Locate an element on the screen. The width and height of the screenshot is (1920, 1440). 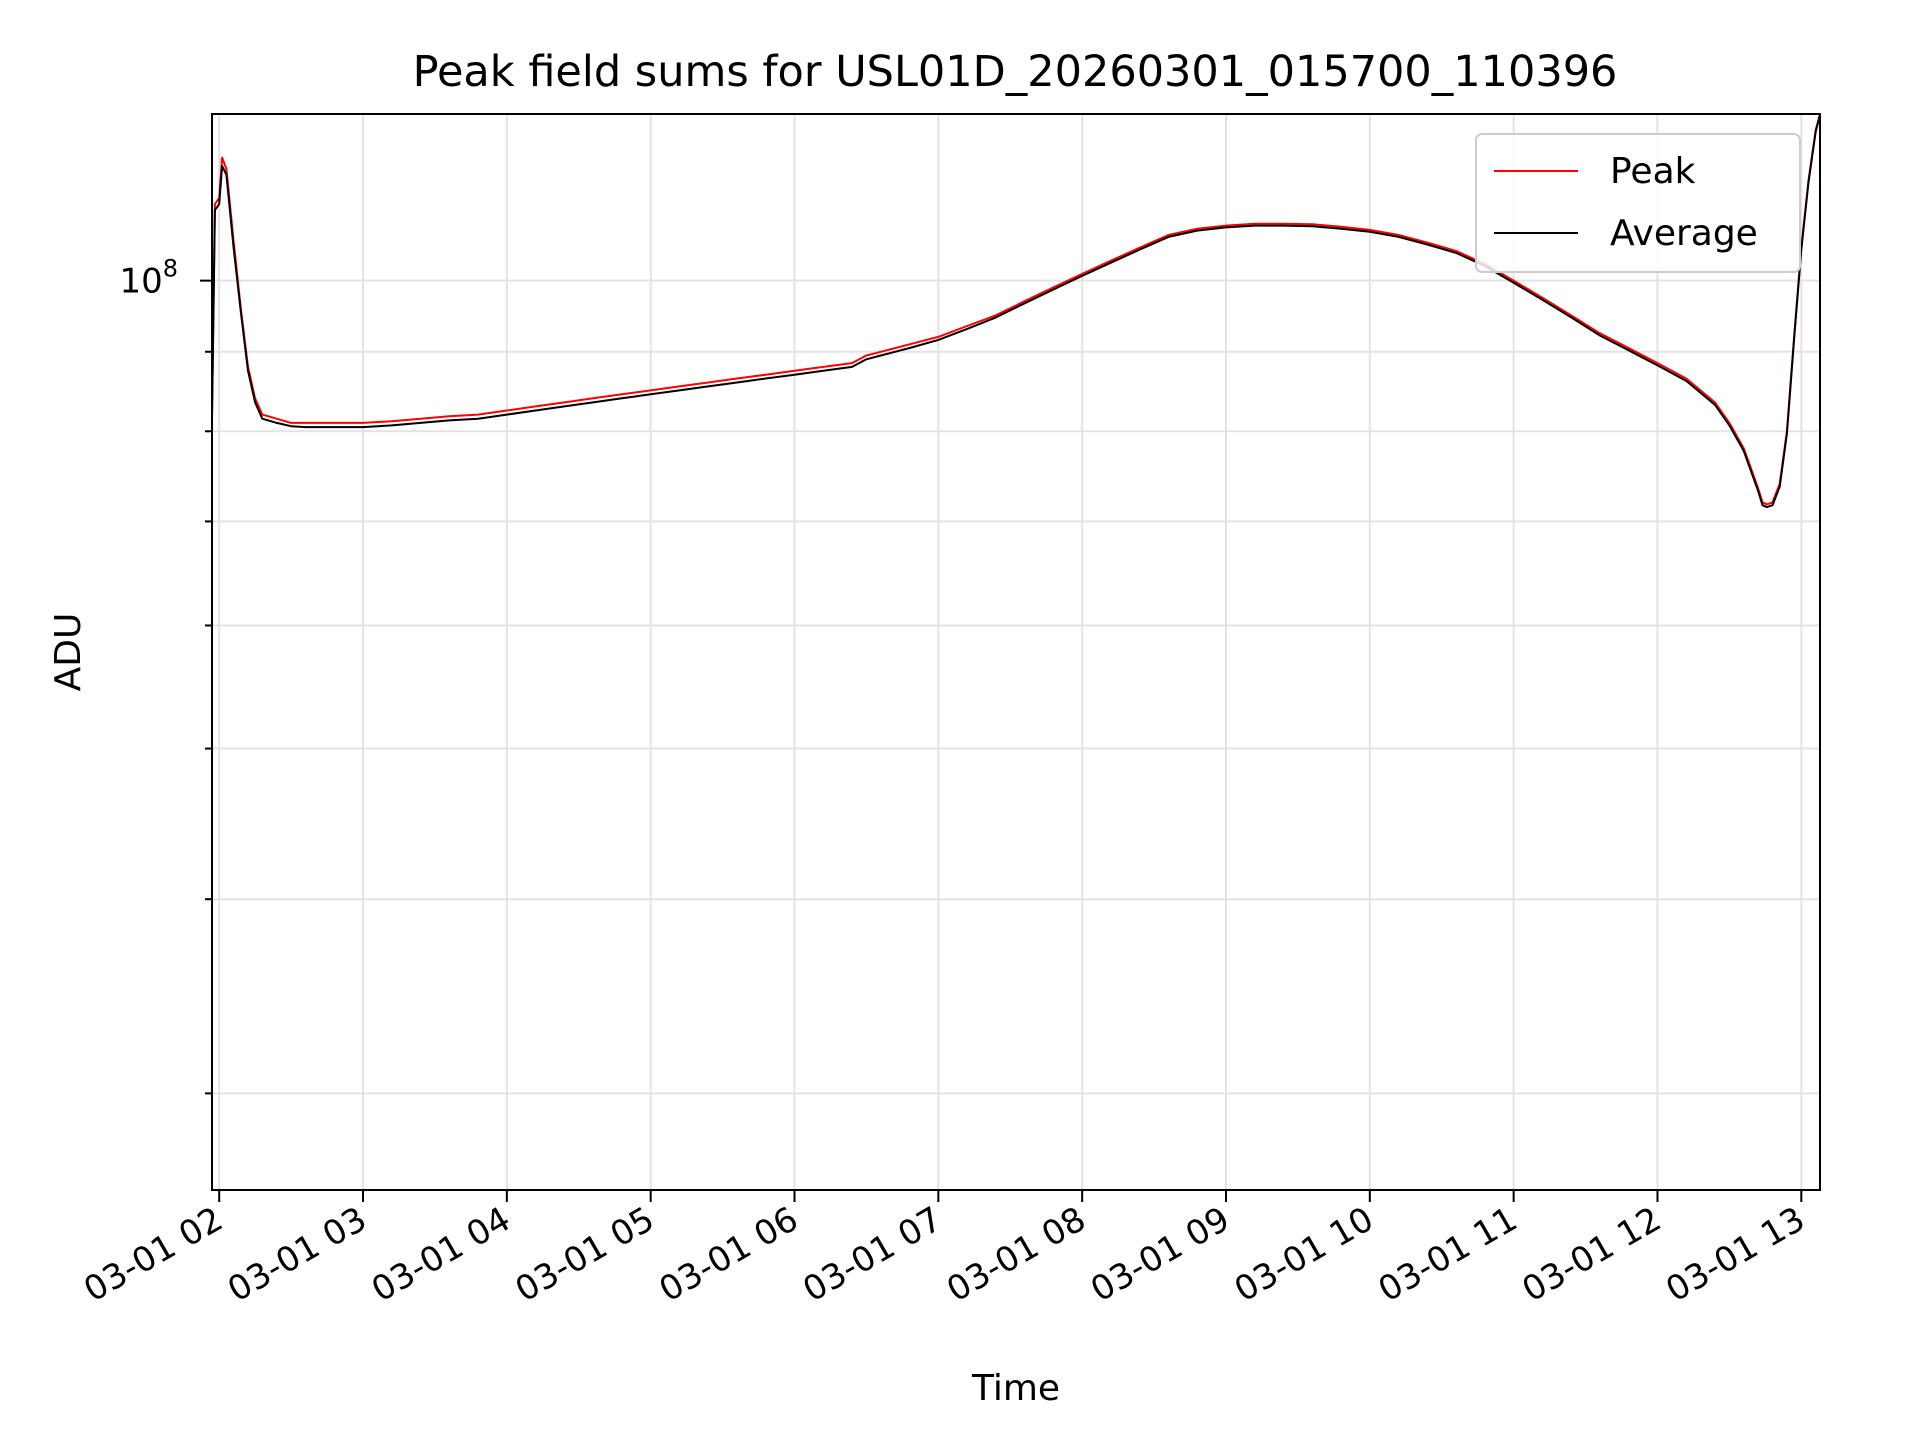
legend-box is located at coordinates (1638, 203).